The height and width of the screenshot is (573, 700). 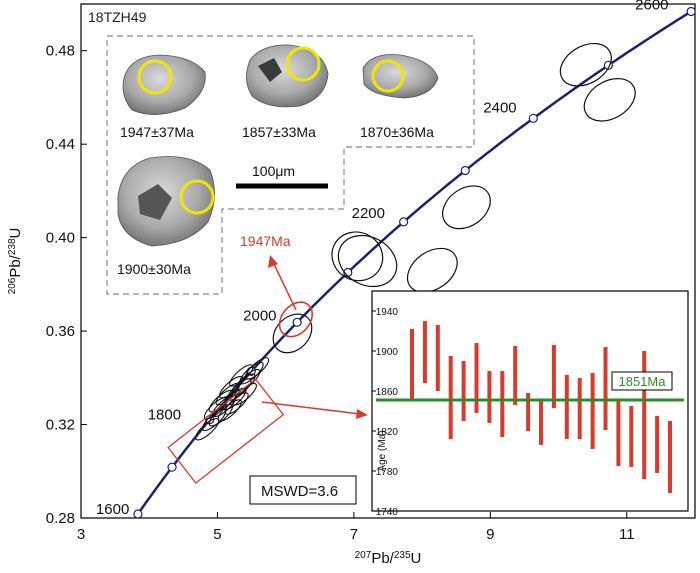 I want to click on zircon-grain-2-dark-core, so click(x=270, y=70).